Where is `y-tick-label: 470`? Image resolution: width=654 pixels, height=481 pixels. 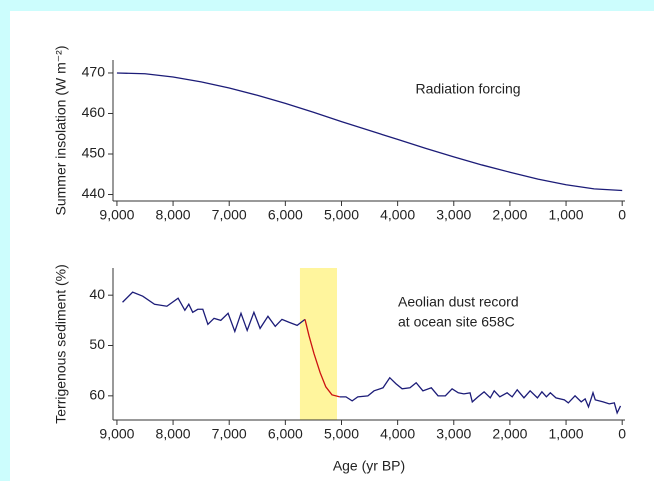
y-tick-label: 470 is located at coordinates (94, 72).